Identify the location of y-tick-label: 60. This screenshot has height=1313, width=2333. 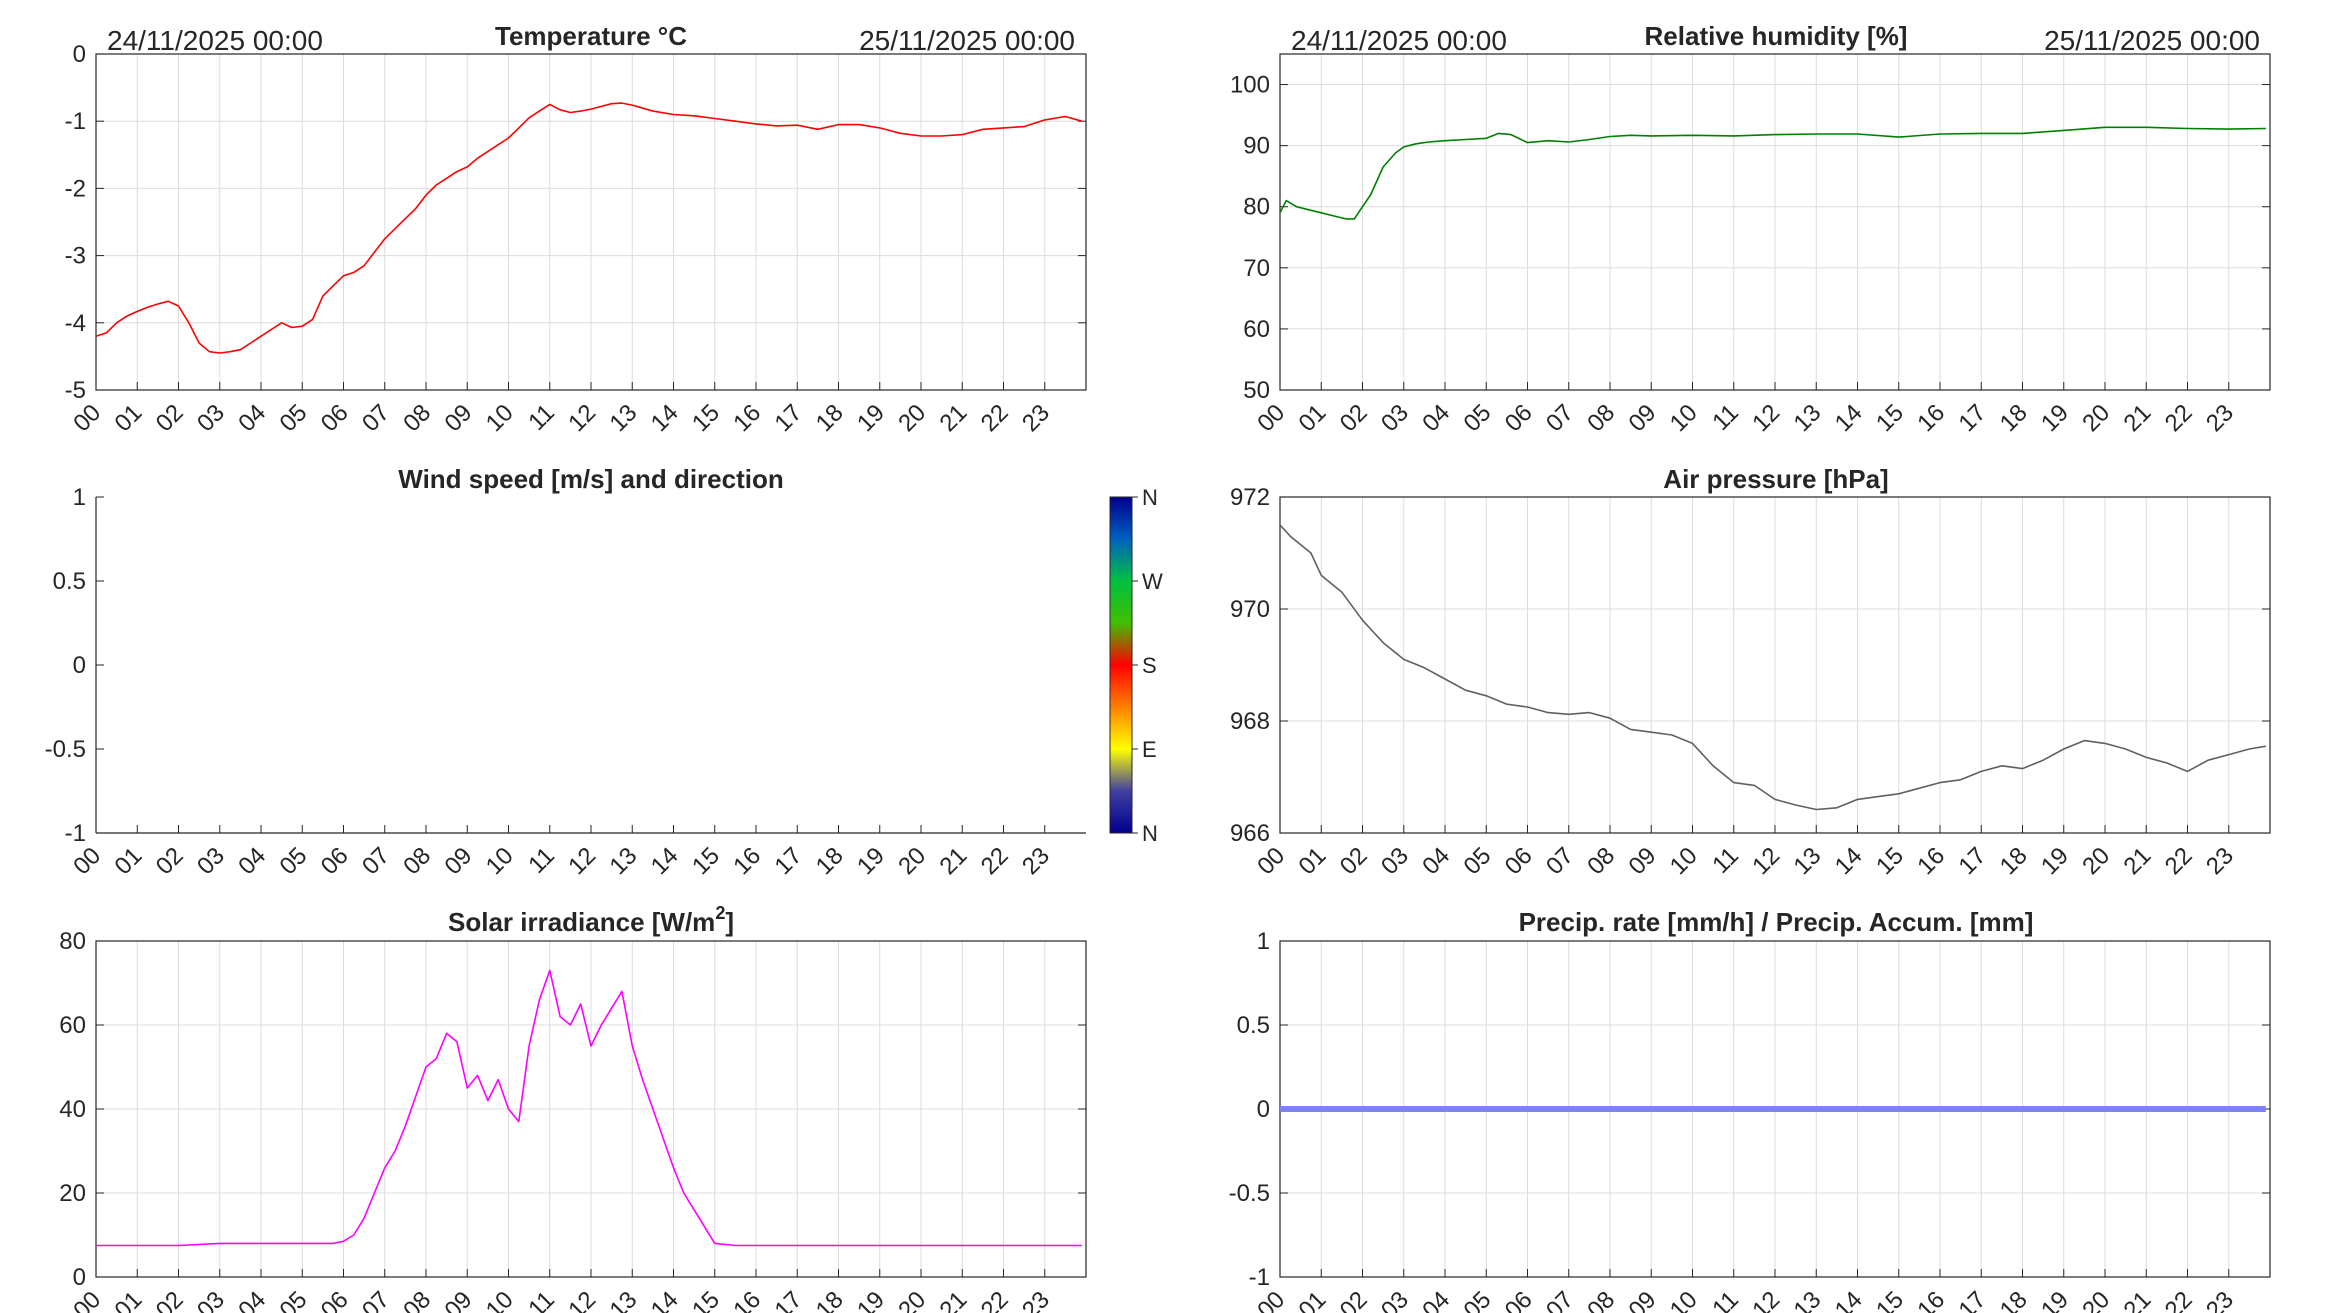
(1256, 329).